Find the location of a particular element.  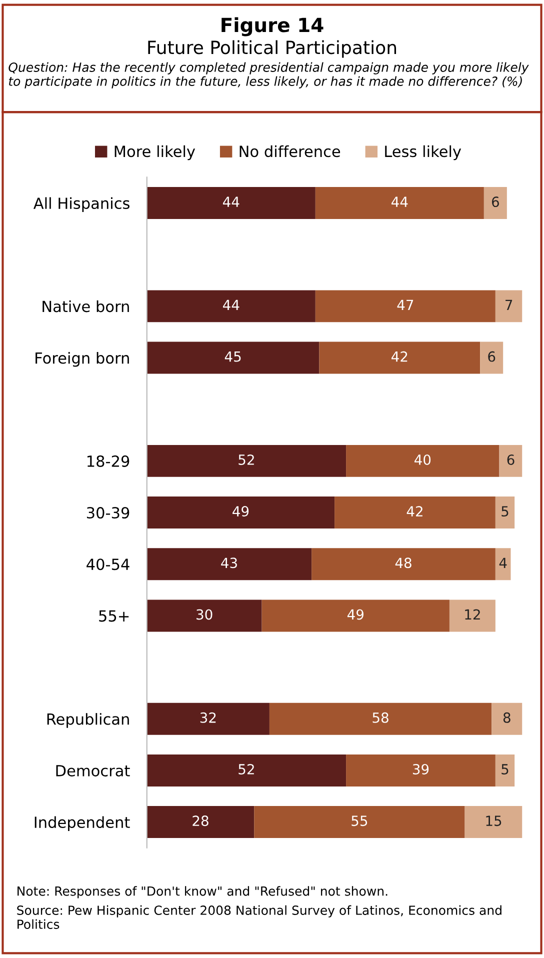

y-tick-label: Native born is located at coordinates (85, 306).